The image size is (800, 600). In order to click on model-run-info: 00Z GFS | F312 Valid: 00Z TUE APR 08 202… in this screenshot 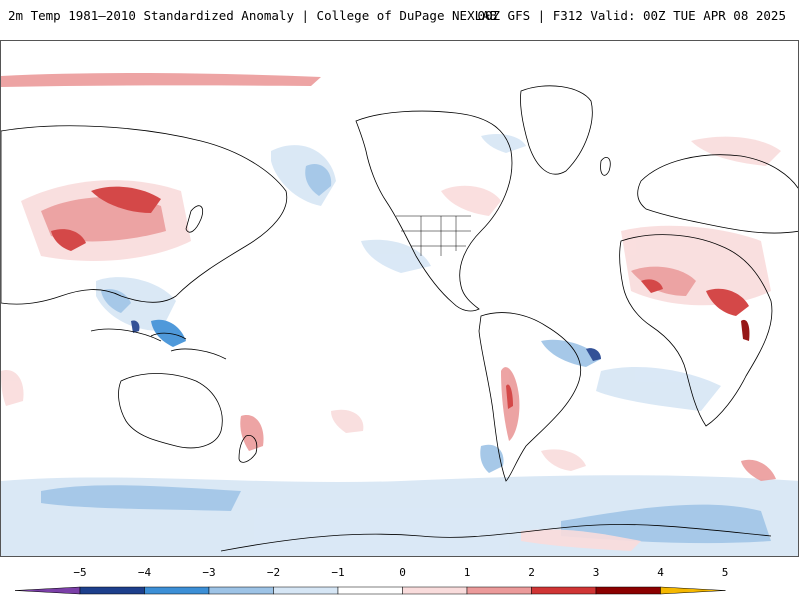, I will do `click(631, 15)`.